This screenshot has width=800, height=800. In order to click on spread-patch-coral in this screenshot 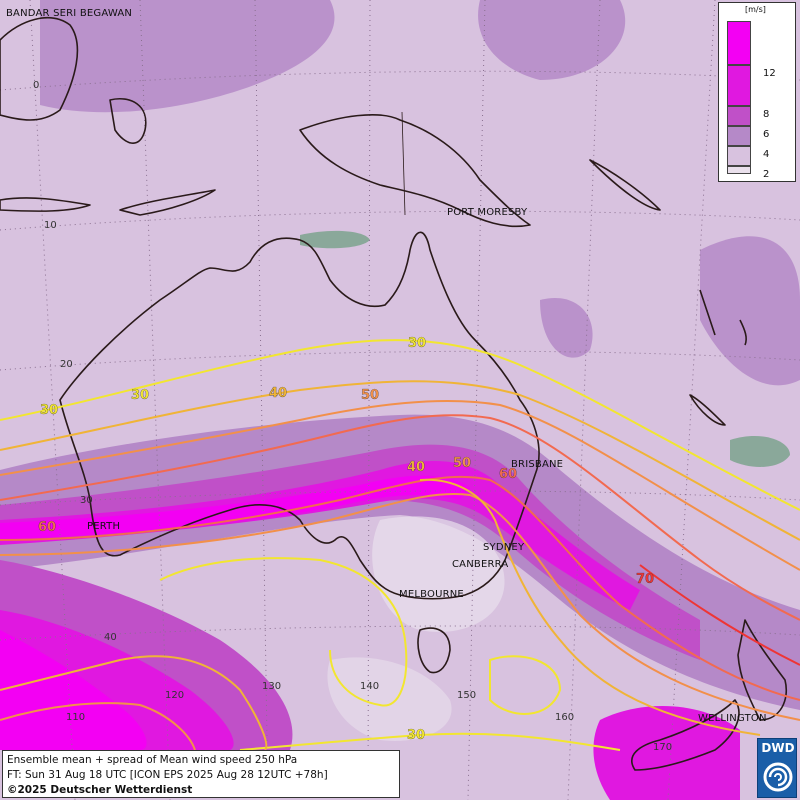, I will do `click(566, 328)`.